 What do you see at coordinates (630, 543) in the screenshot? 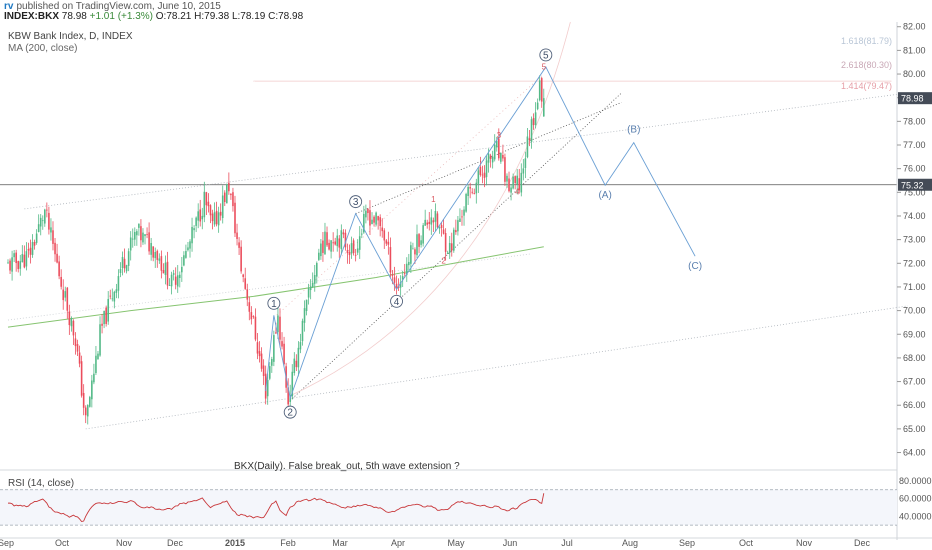
I see `time-tick-label: Aug` at bounding box center [630, 543].